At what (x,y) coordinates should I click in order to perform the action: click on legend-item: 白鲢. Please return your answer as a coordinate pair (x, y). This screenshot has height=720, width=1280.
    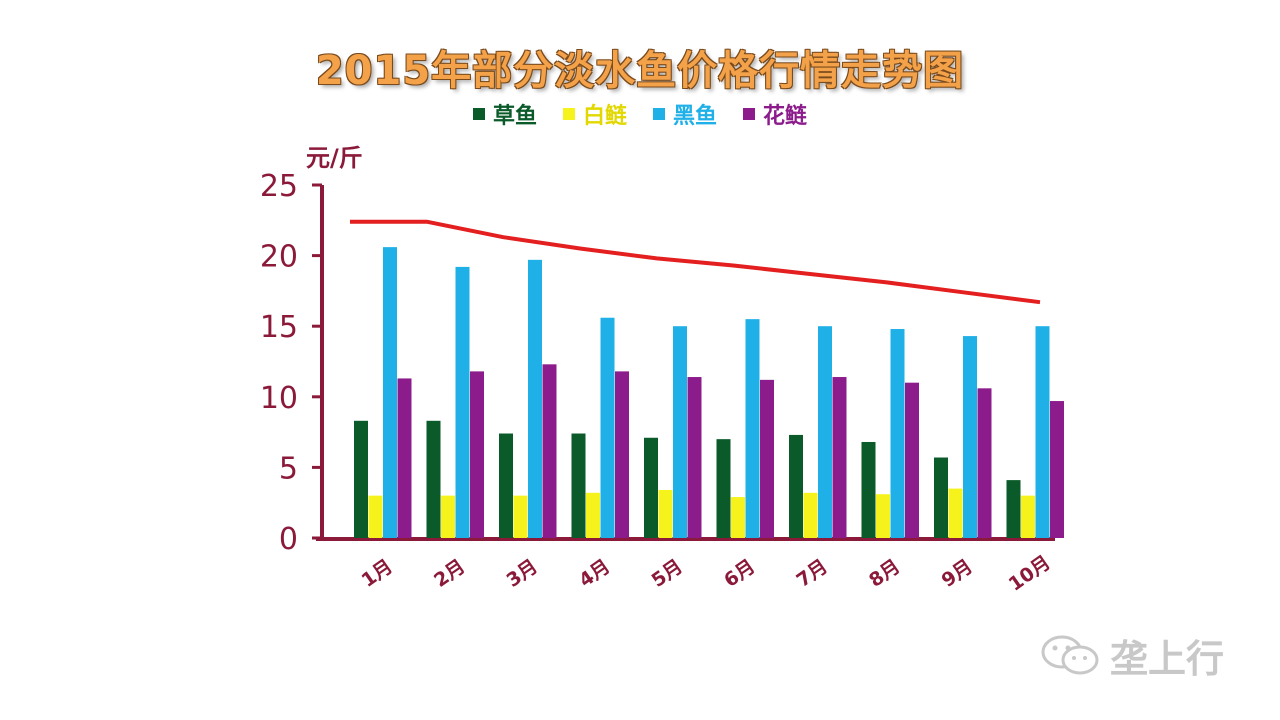
    Looking at the image, I should click on (594, 114).